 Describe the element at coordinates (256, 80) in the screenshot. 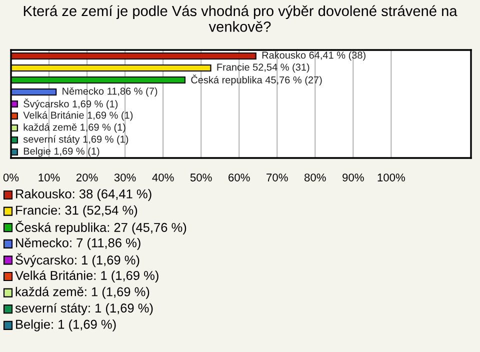

I see `data-label: Česká republika 45,76 % (27)` at that location.